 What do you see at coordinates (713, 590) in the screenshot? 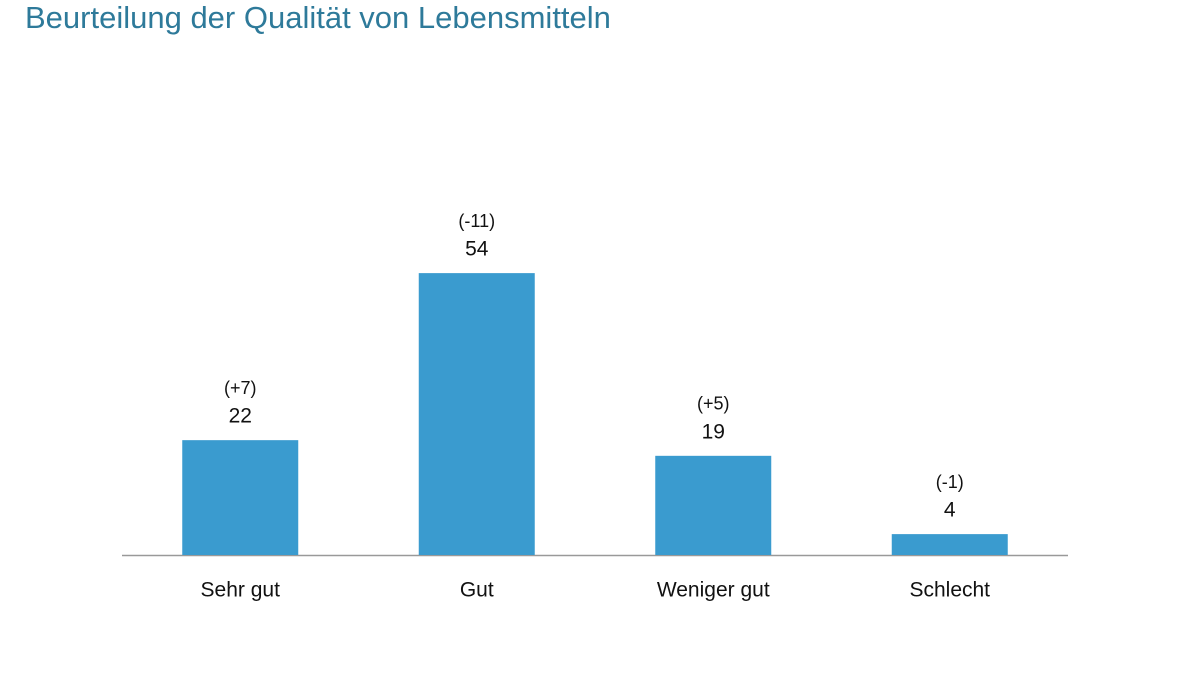
I see `x-tick-label: Weniger gut` at bounding box center [713, 590].